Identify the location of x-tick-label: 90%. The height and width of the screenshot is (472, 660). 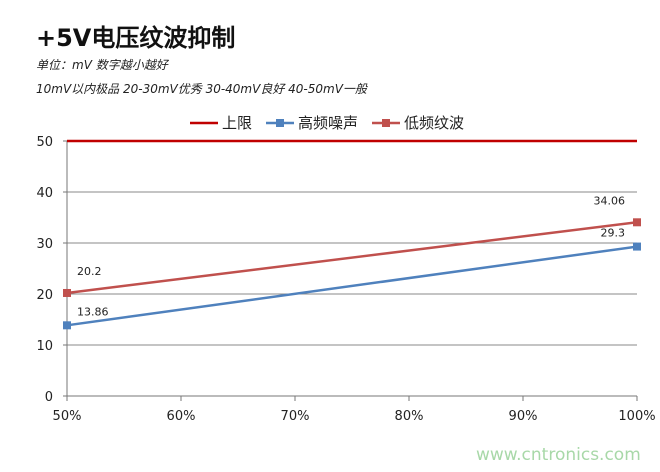
(523, 416).